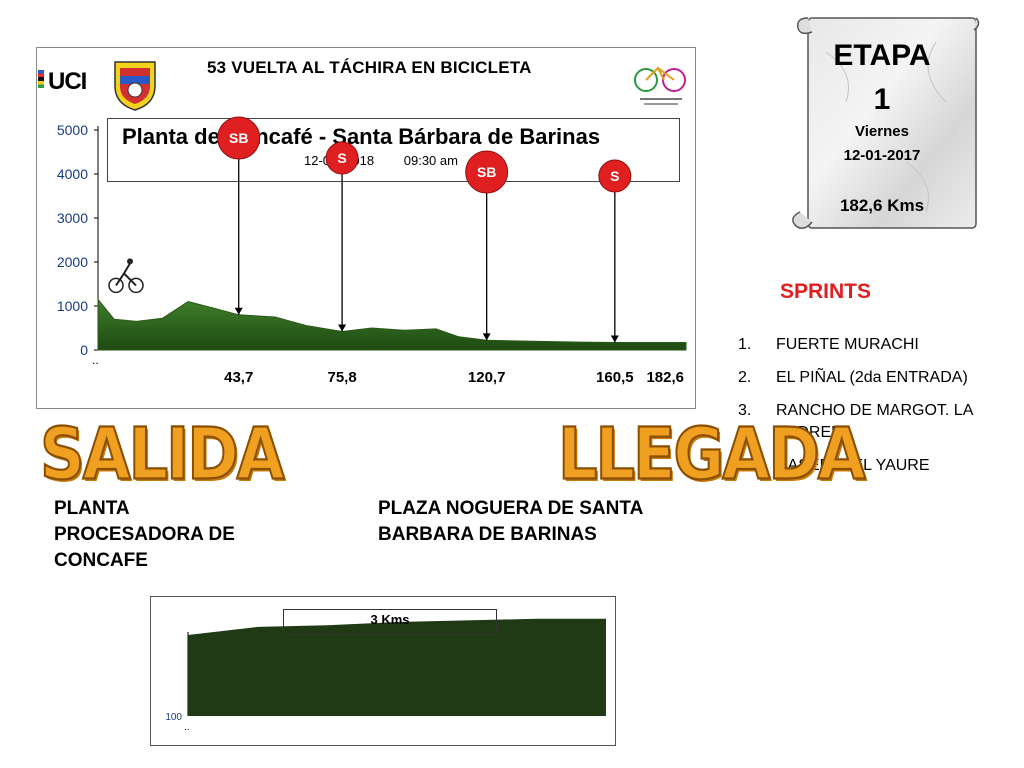 This screenshot has width=1024, height=768. I want to click on final-kms-chart: 100.., so click(385, 675).